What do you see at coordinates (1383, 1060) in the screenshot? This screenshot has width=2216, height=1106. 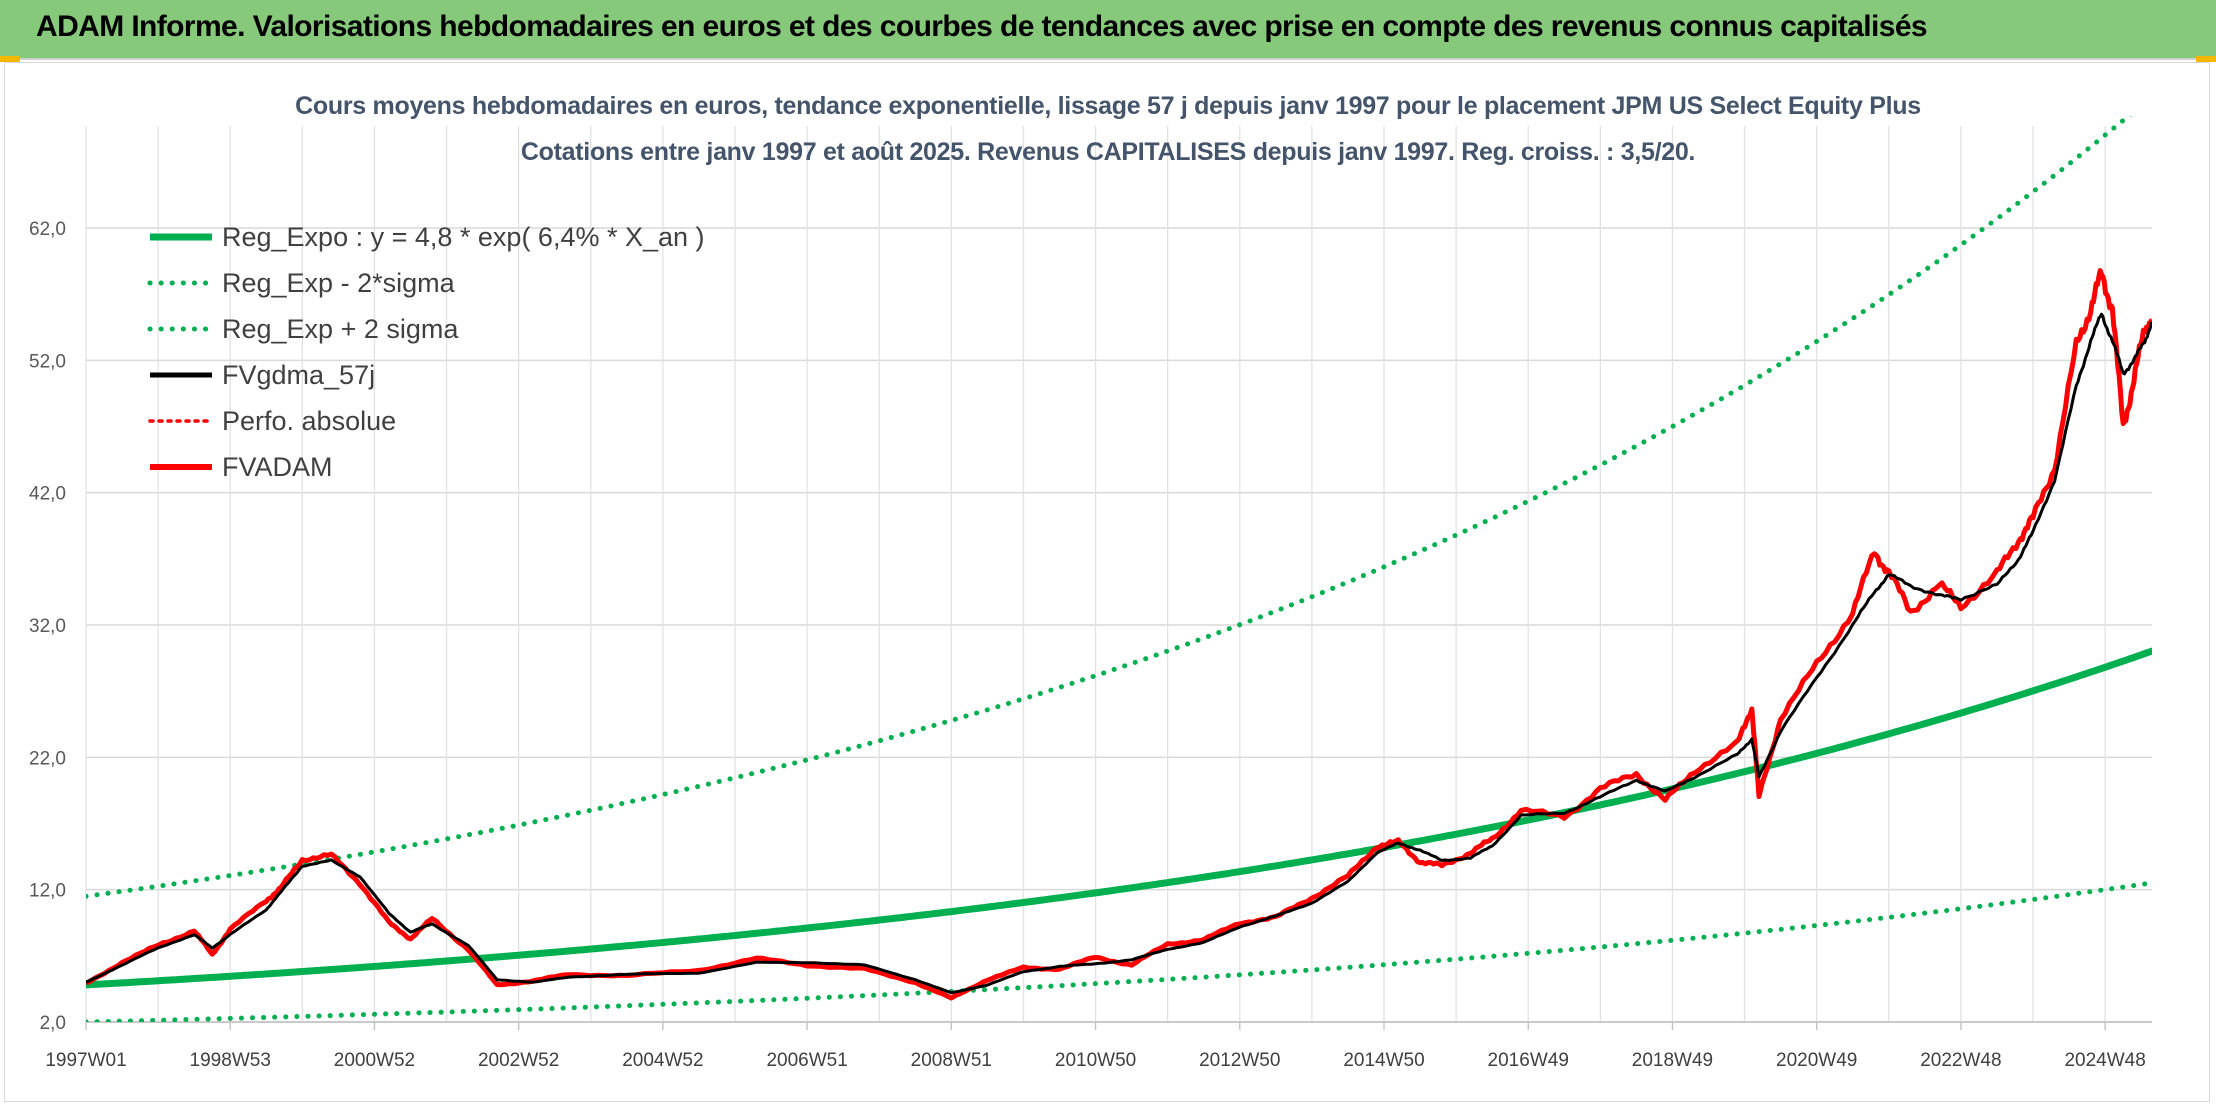 I see `x-tick-label: 2014W50` at bounding box center [1383, 1060].